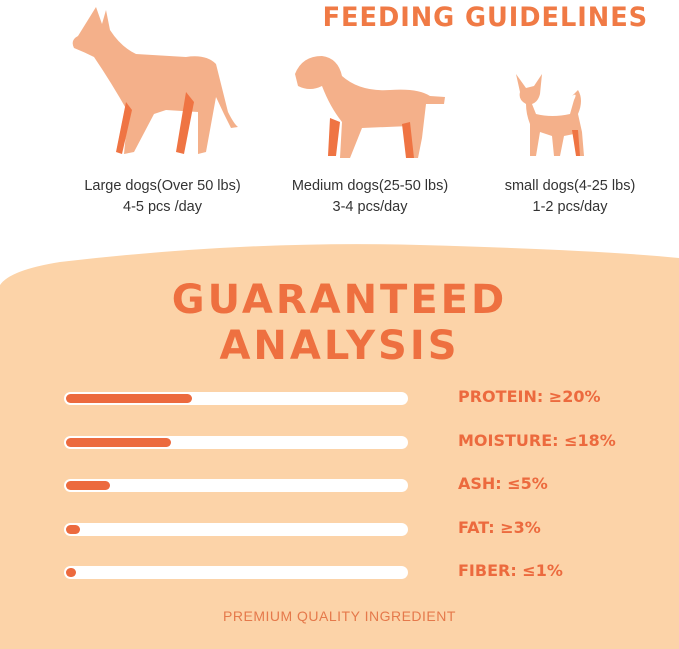 The width and height of the screenshot is (679, 649). Describe the element at coordinates (570, 197) in the screenshot. I see `small-dog-caption: small dogs(4-25 lbs) 1-2 pcs/day` at that location.